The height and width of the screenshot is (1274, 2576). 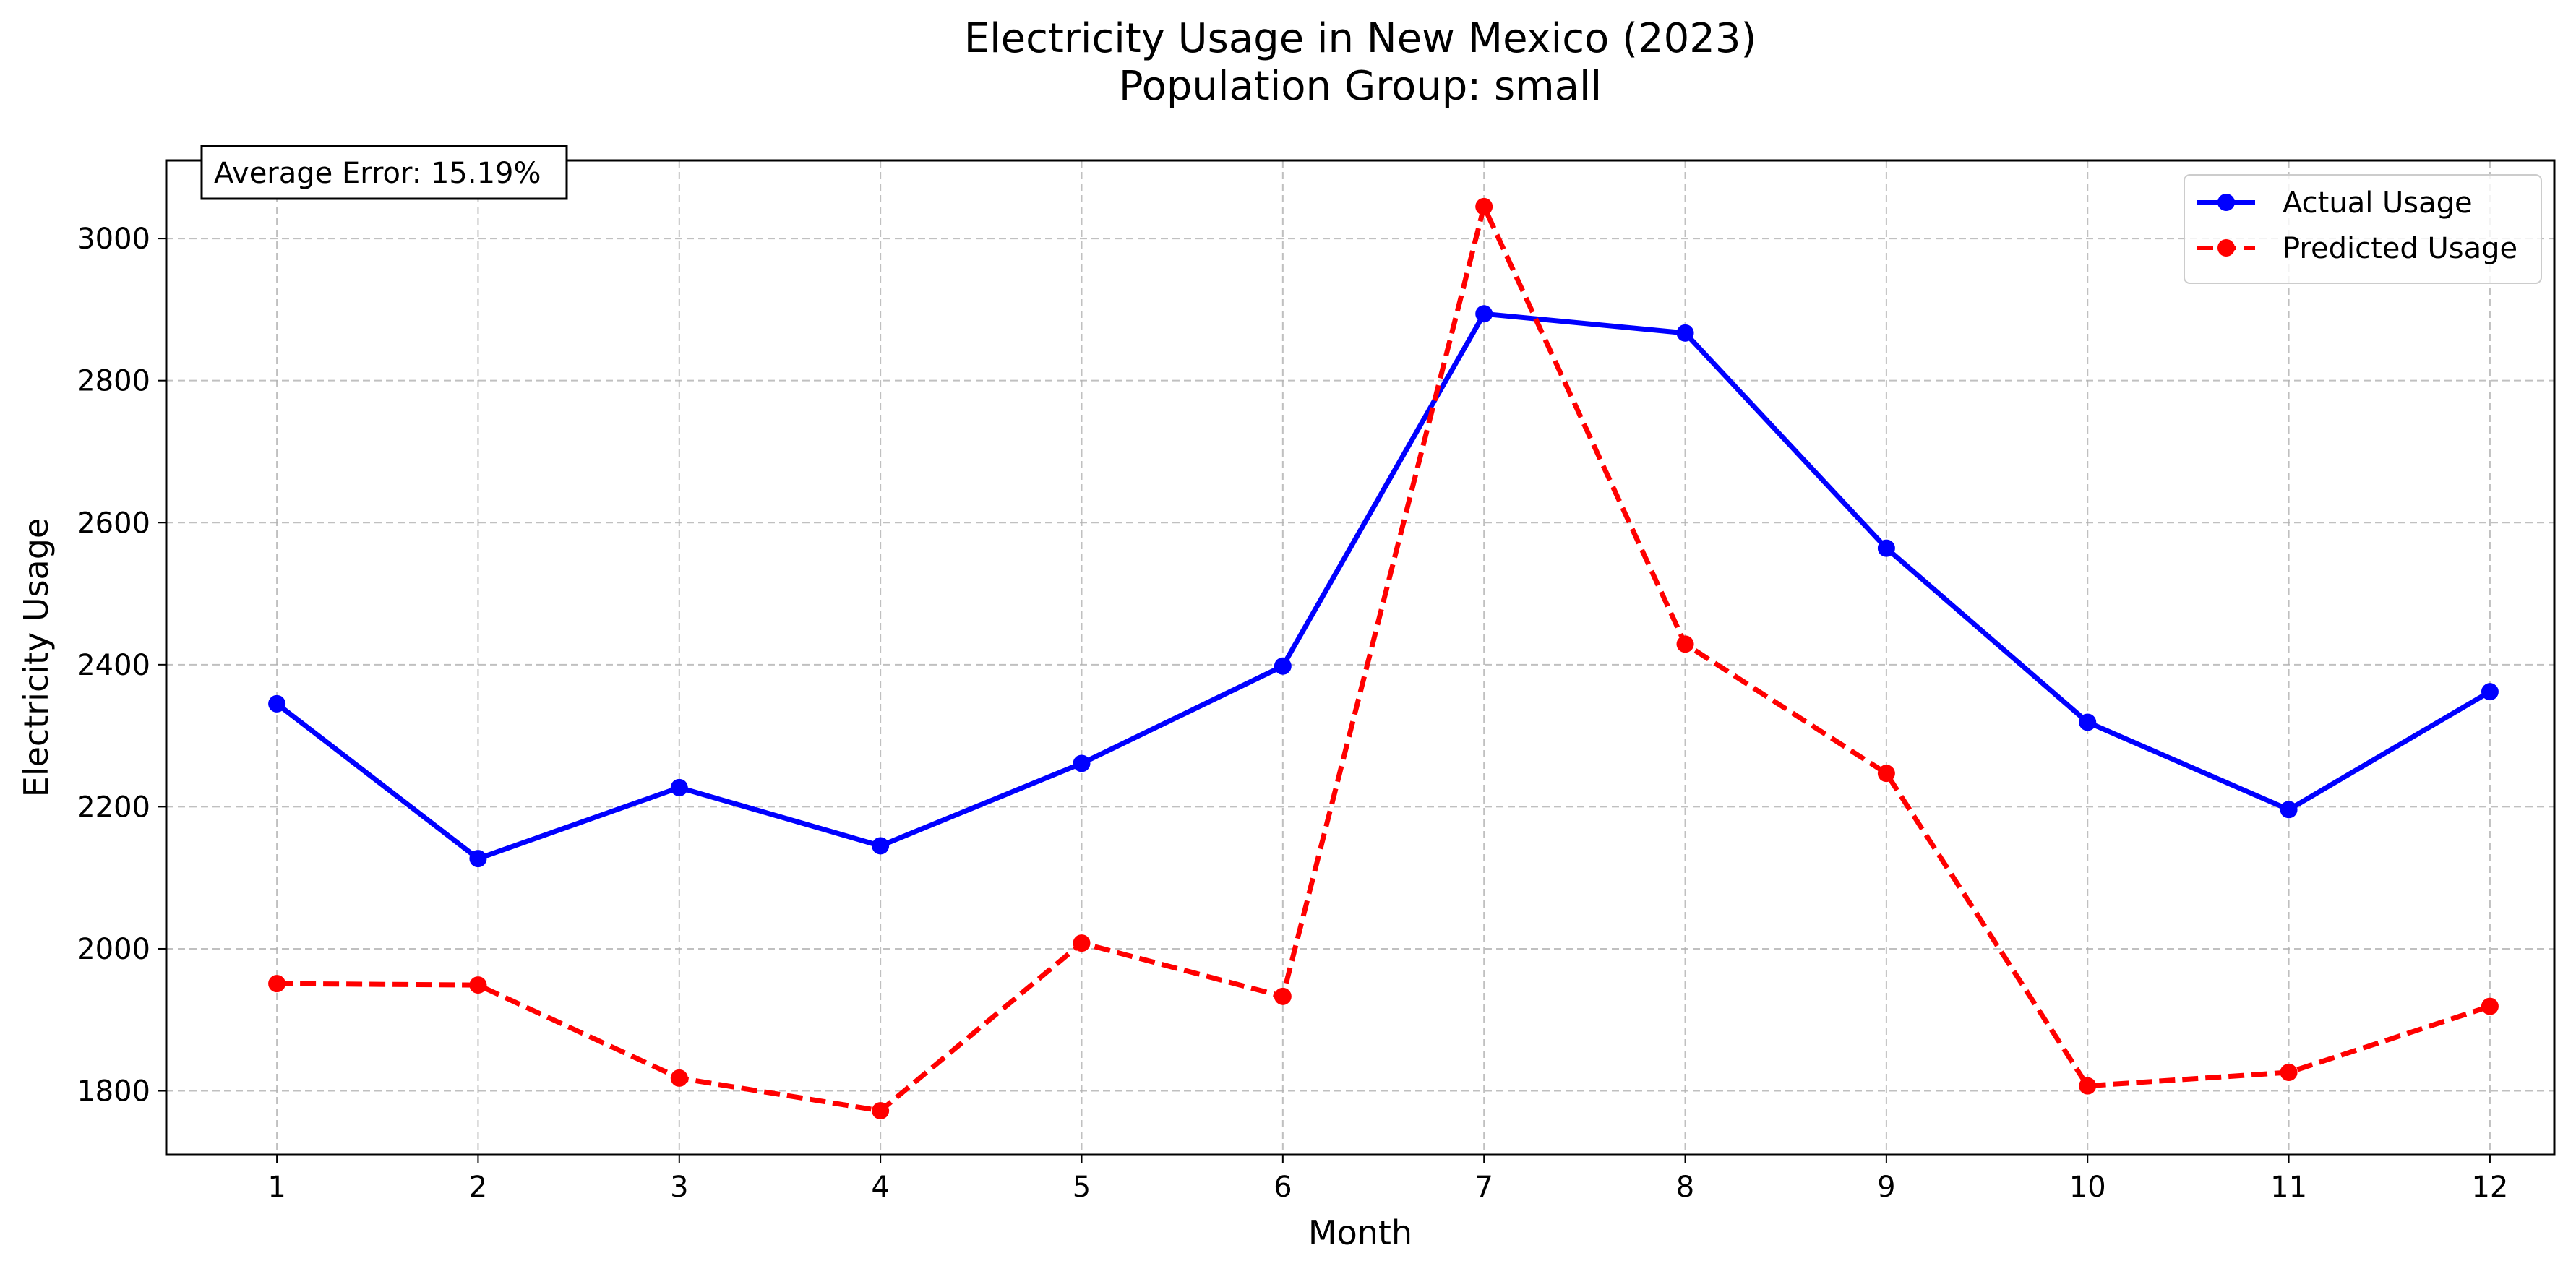 I want to click on x-tick-label: 2, so click(x=478, y=1187).